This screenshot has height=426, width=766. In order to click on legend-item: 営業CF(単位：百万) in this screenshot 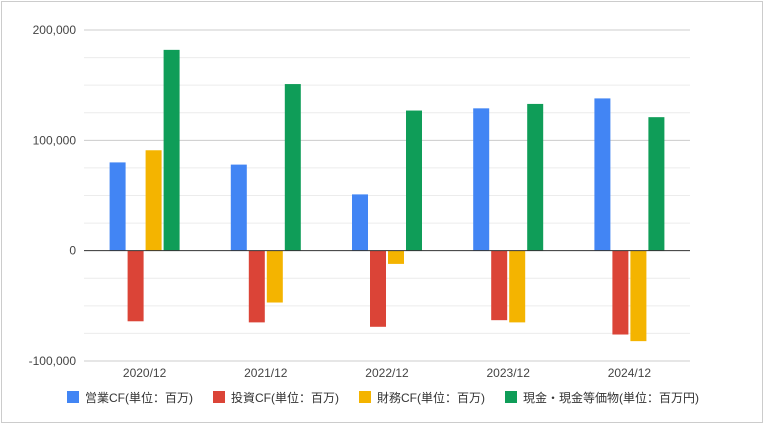, I will do `click(130, 397)`.